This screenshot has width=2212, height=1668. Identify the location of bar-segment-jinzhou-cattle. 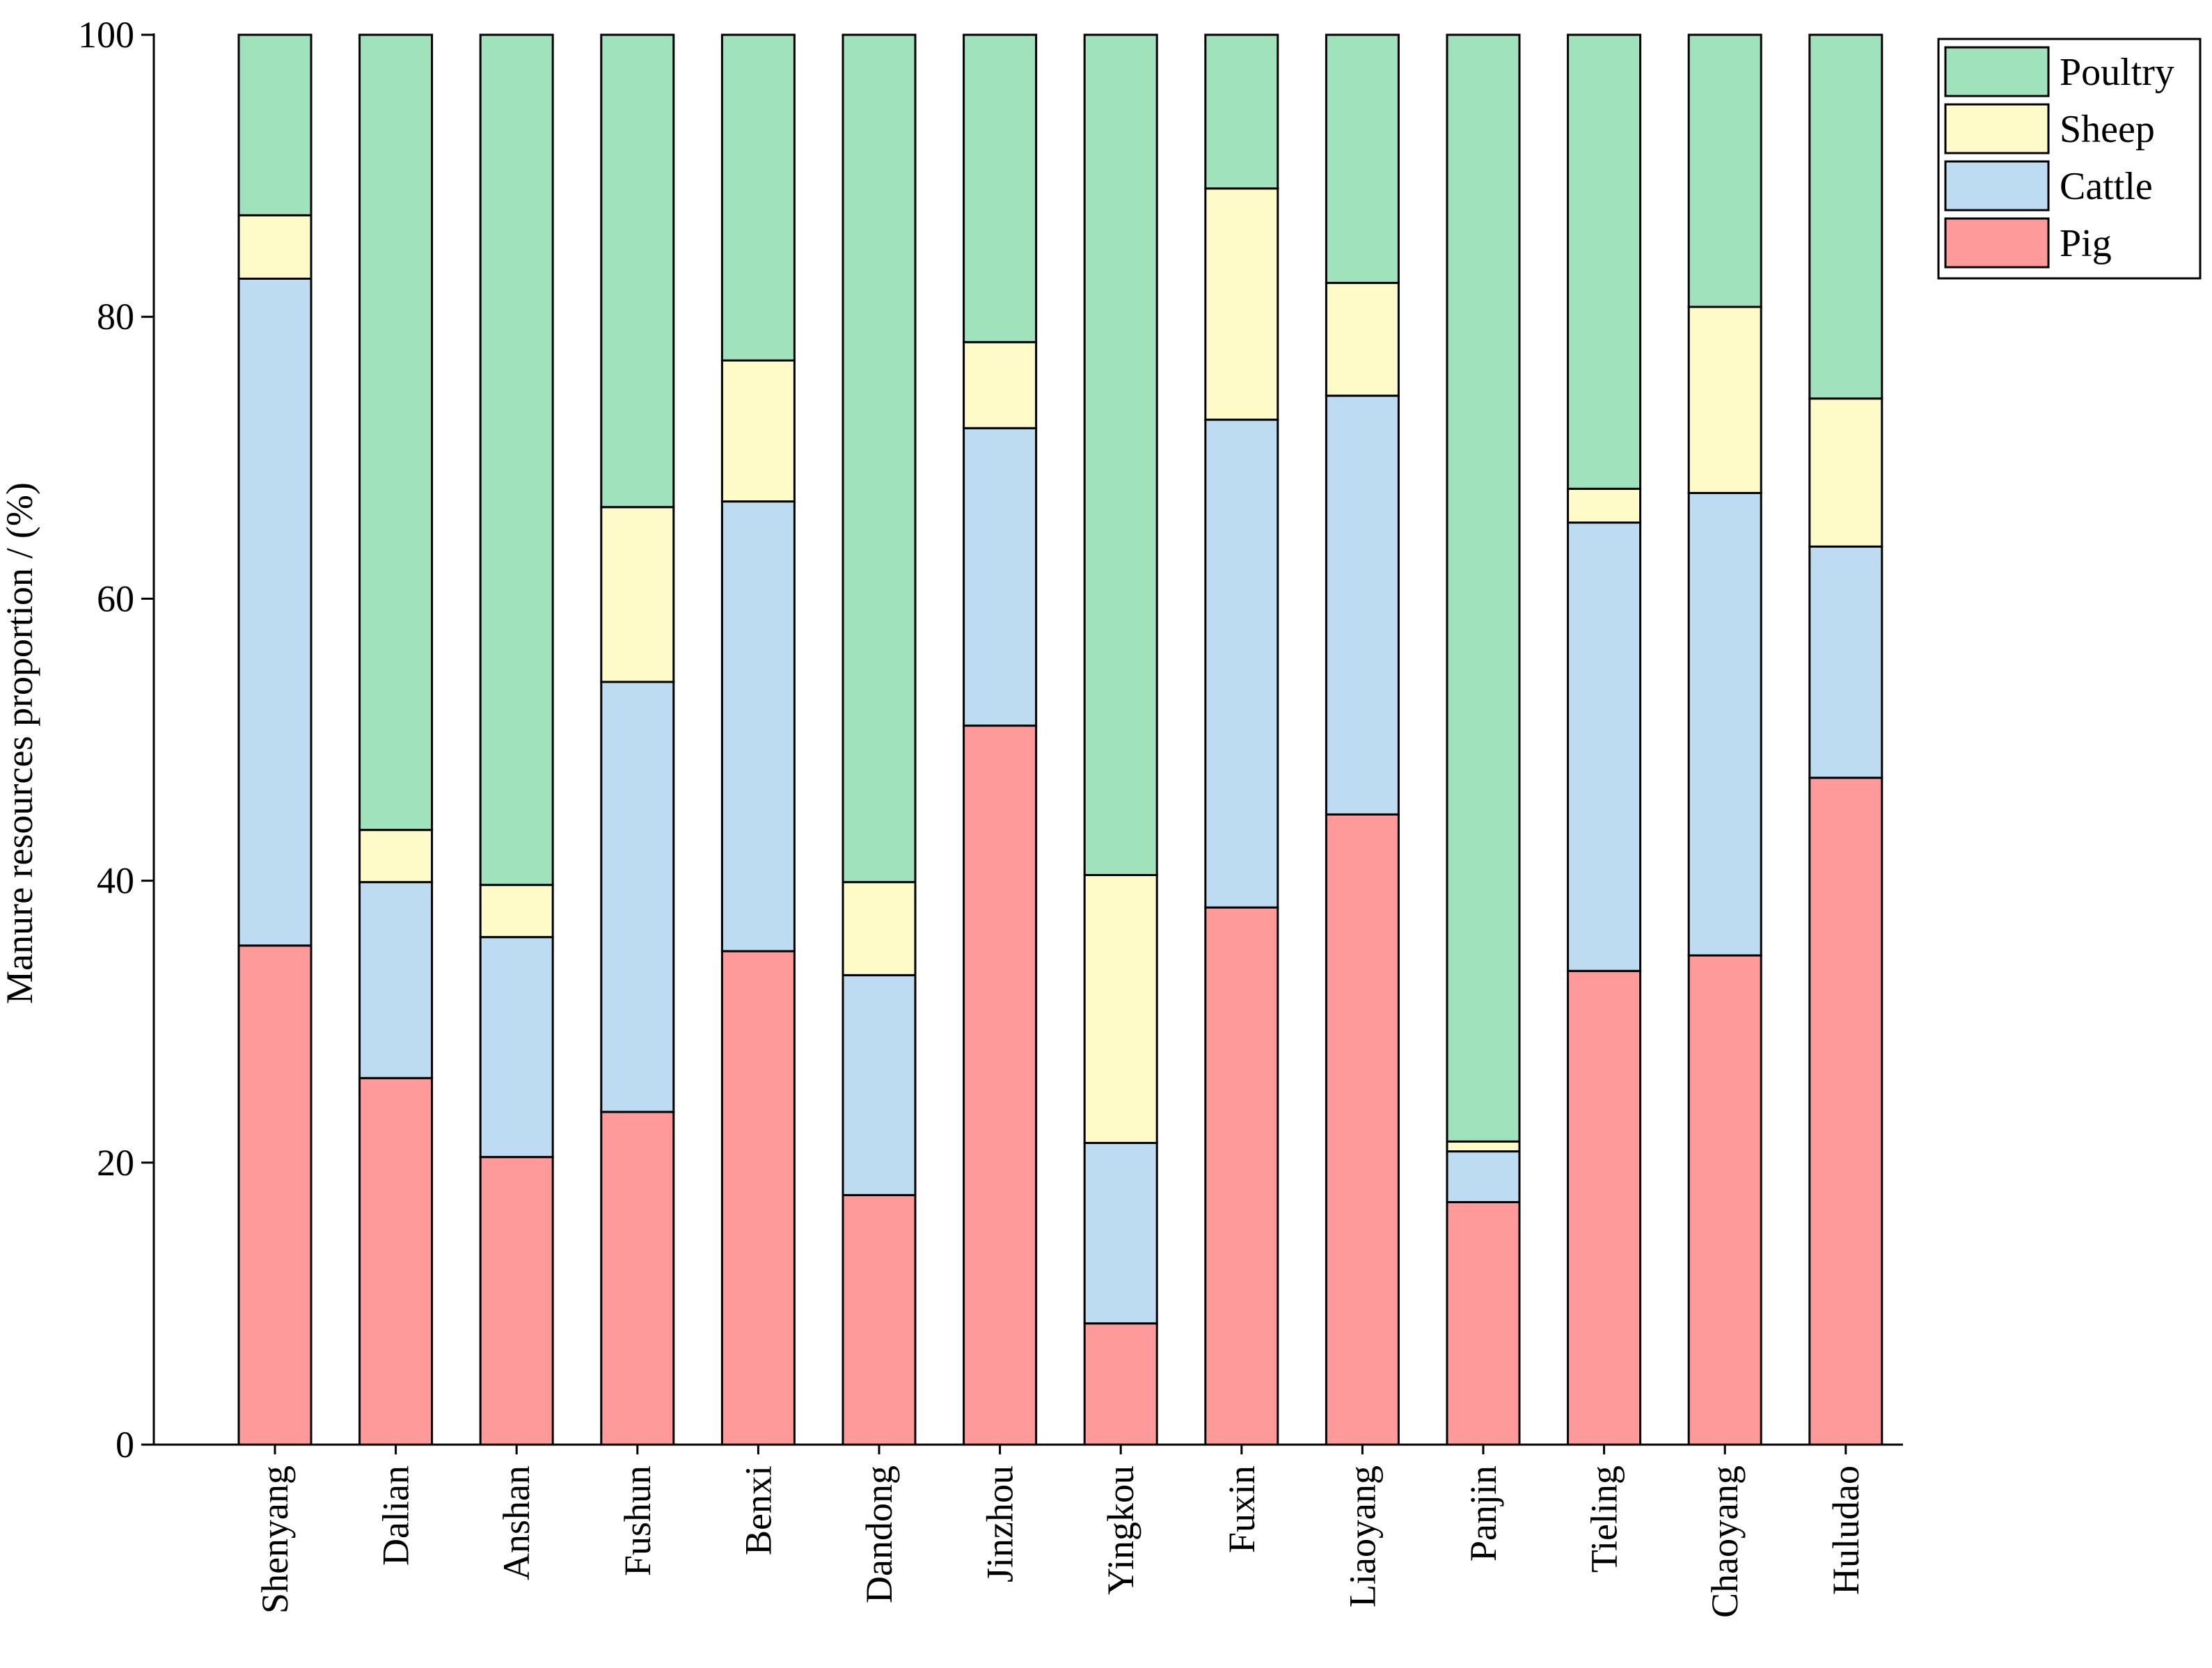
(1000, 577).